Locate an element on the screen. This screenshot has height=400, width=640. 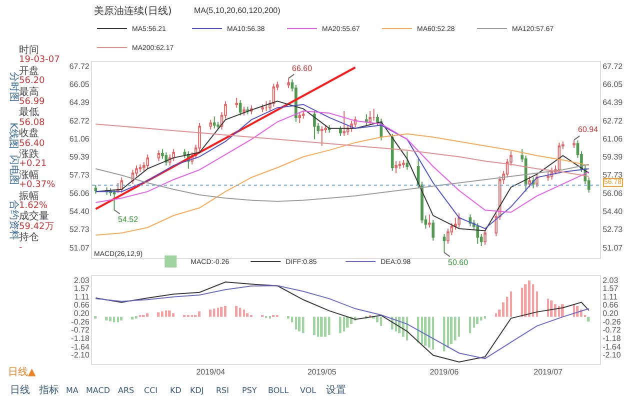
text: RSI is located at coordinates (222, 390).